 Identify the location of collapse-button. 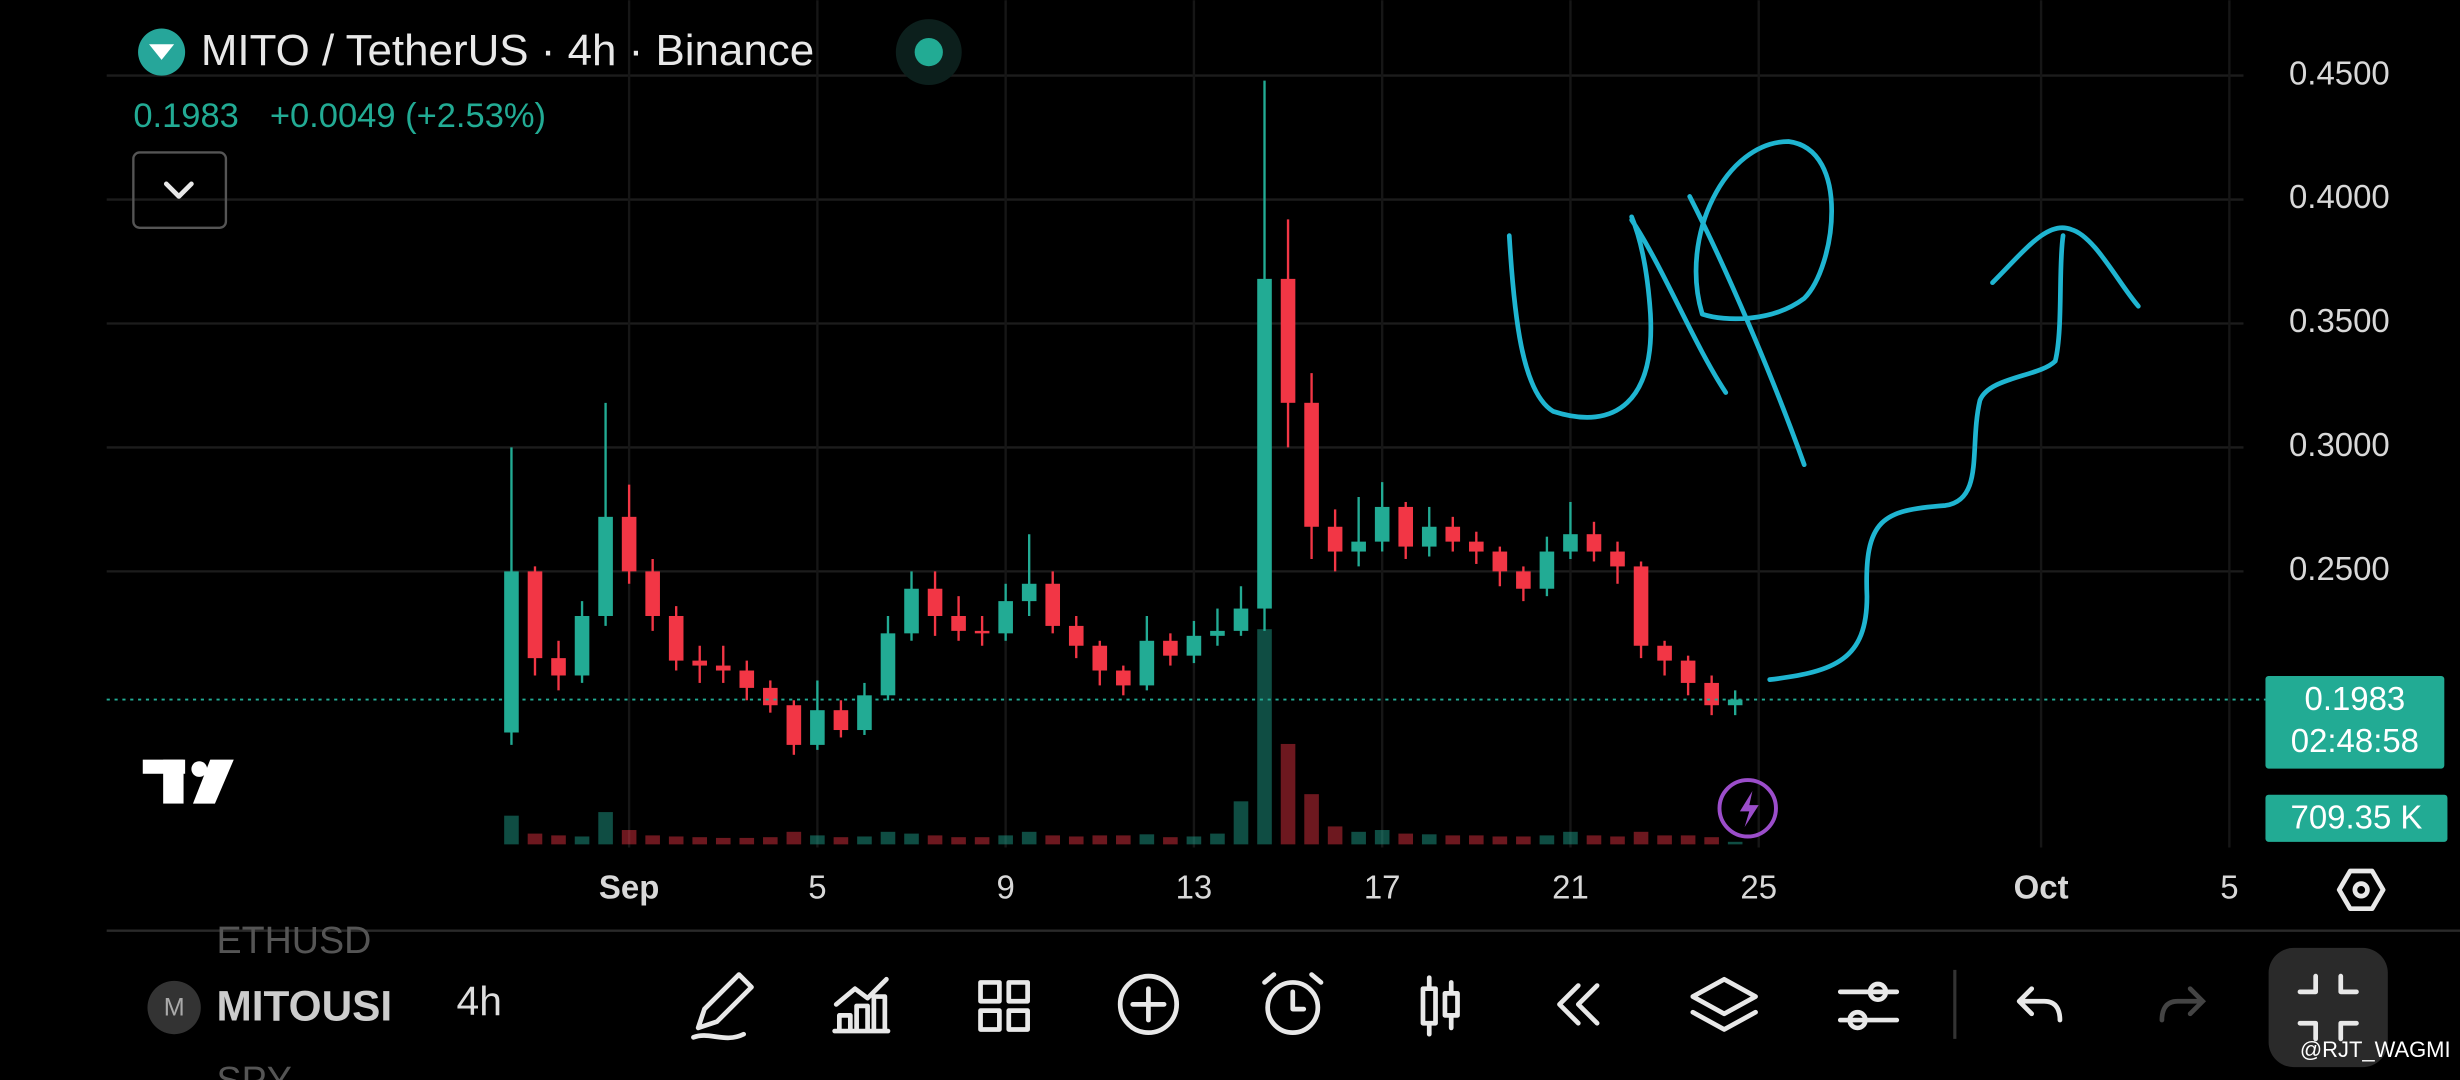
(180, 190).